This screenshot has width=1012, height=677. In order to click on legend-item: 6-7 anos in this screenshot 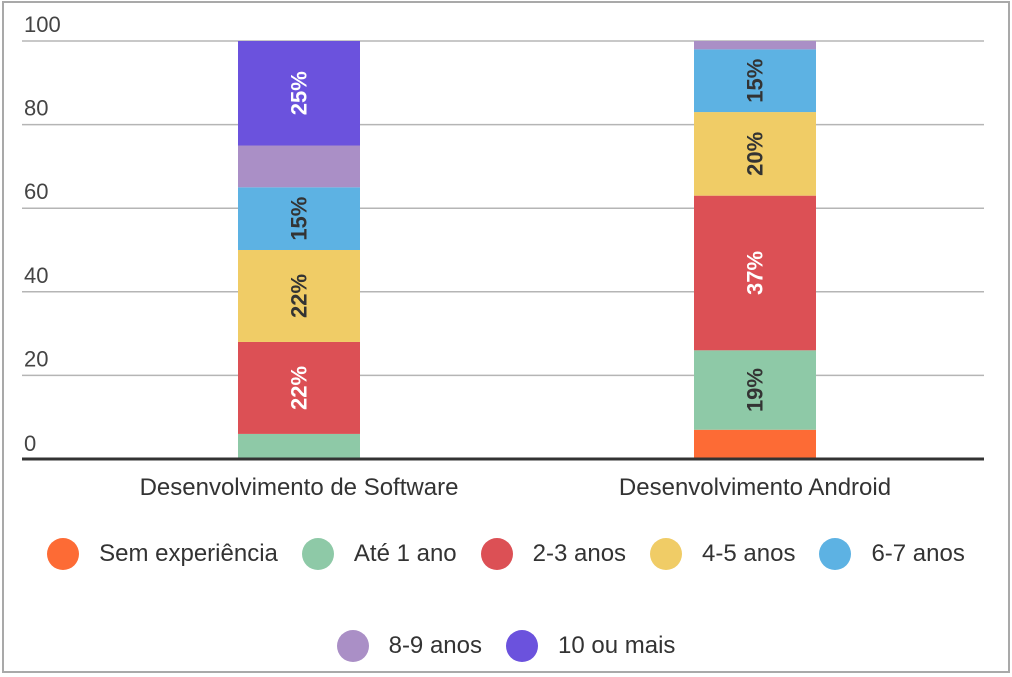, I will do `click(892, 554)`.